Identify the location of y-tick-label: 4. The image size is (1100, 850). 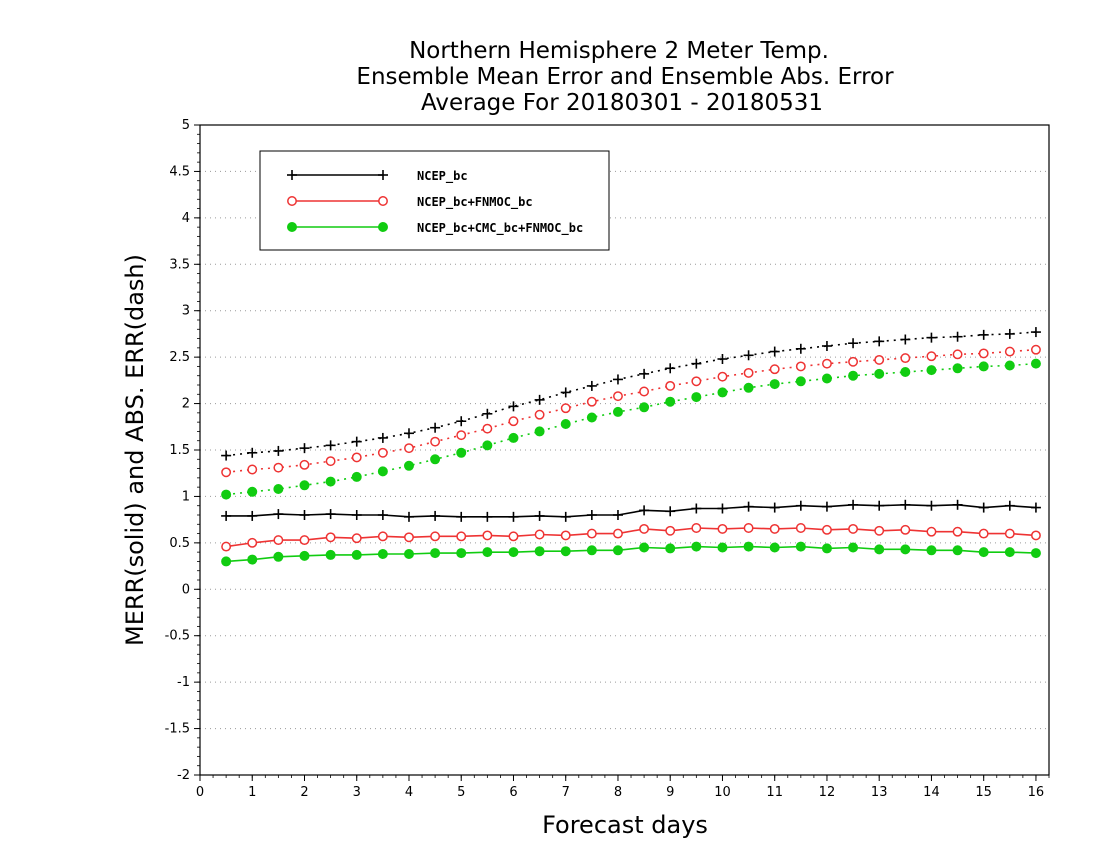
(186, 218).